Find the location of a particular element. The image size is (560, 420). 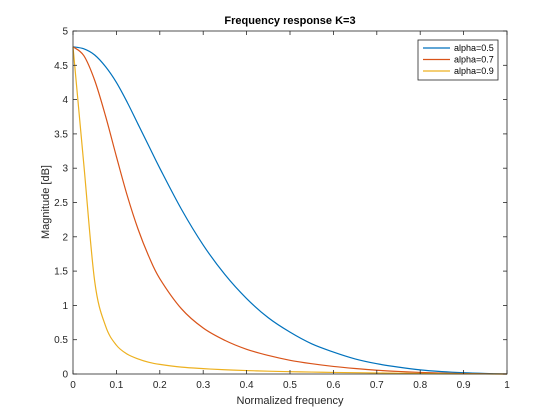

y-tick-label: 5 is located at coordinates (65, 32).